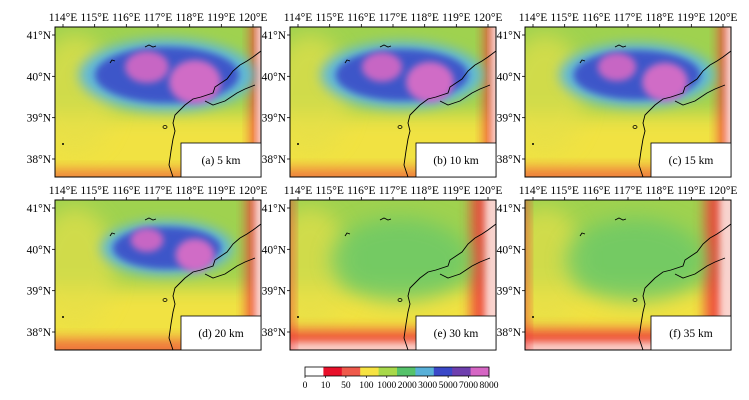 This screenshot has height=400, width=749. What do you see at coordinates (386, 386) in the screenshot?
I see `colorbar-tick-label: 1000` at bounding box center [386, 386].